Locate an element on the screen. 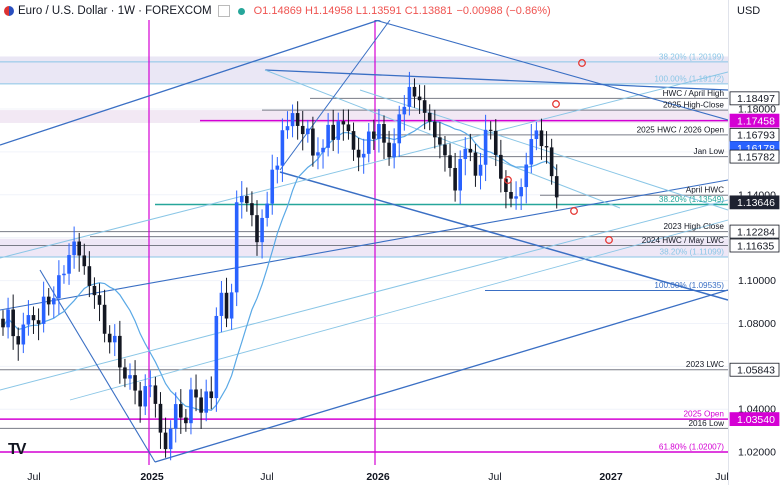  level-label: 38.20% (1.20199) is located at coordinates (691, 56).